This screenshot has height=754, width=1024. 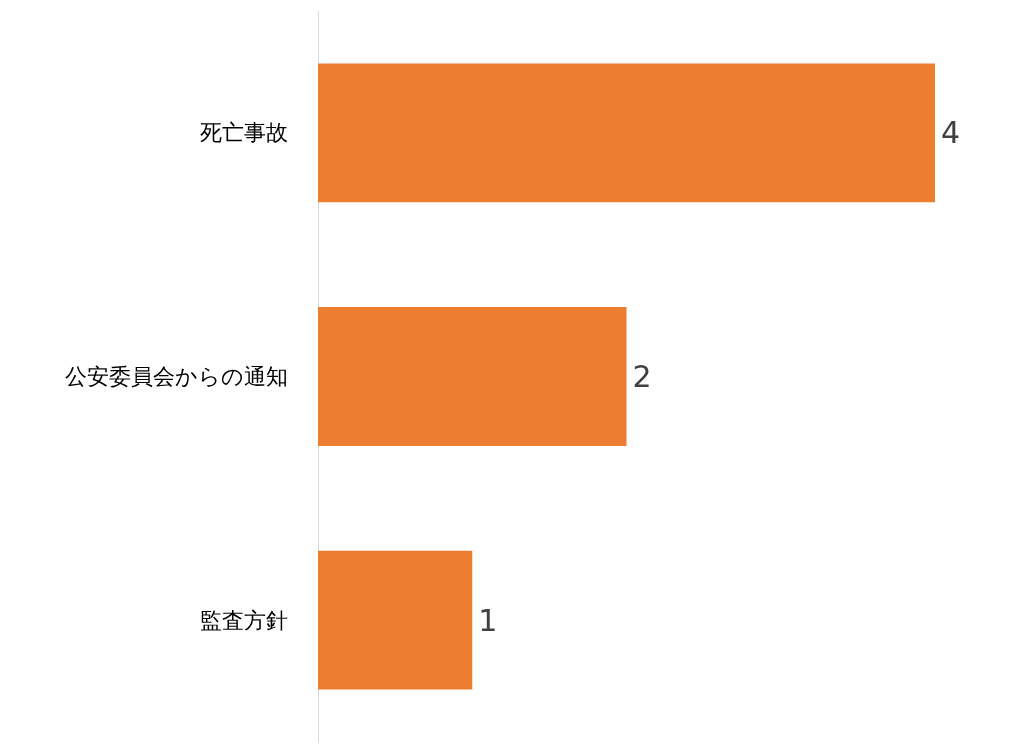 I want to click on y-tick-label: 公安委員会からの通知, so click(x=176, y=376).